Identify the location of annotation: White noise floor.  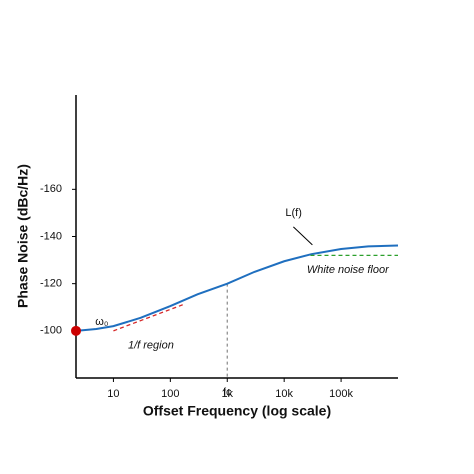
(348, 270).